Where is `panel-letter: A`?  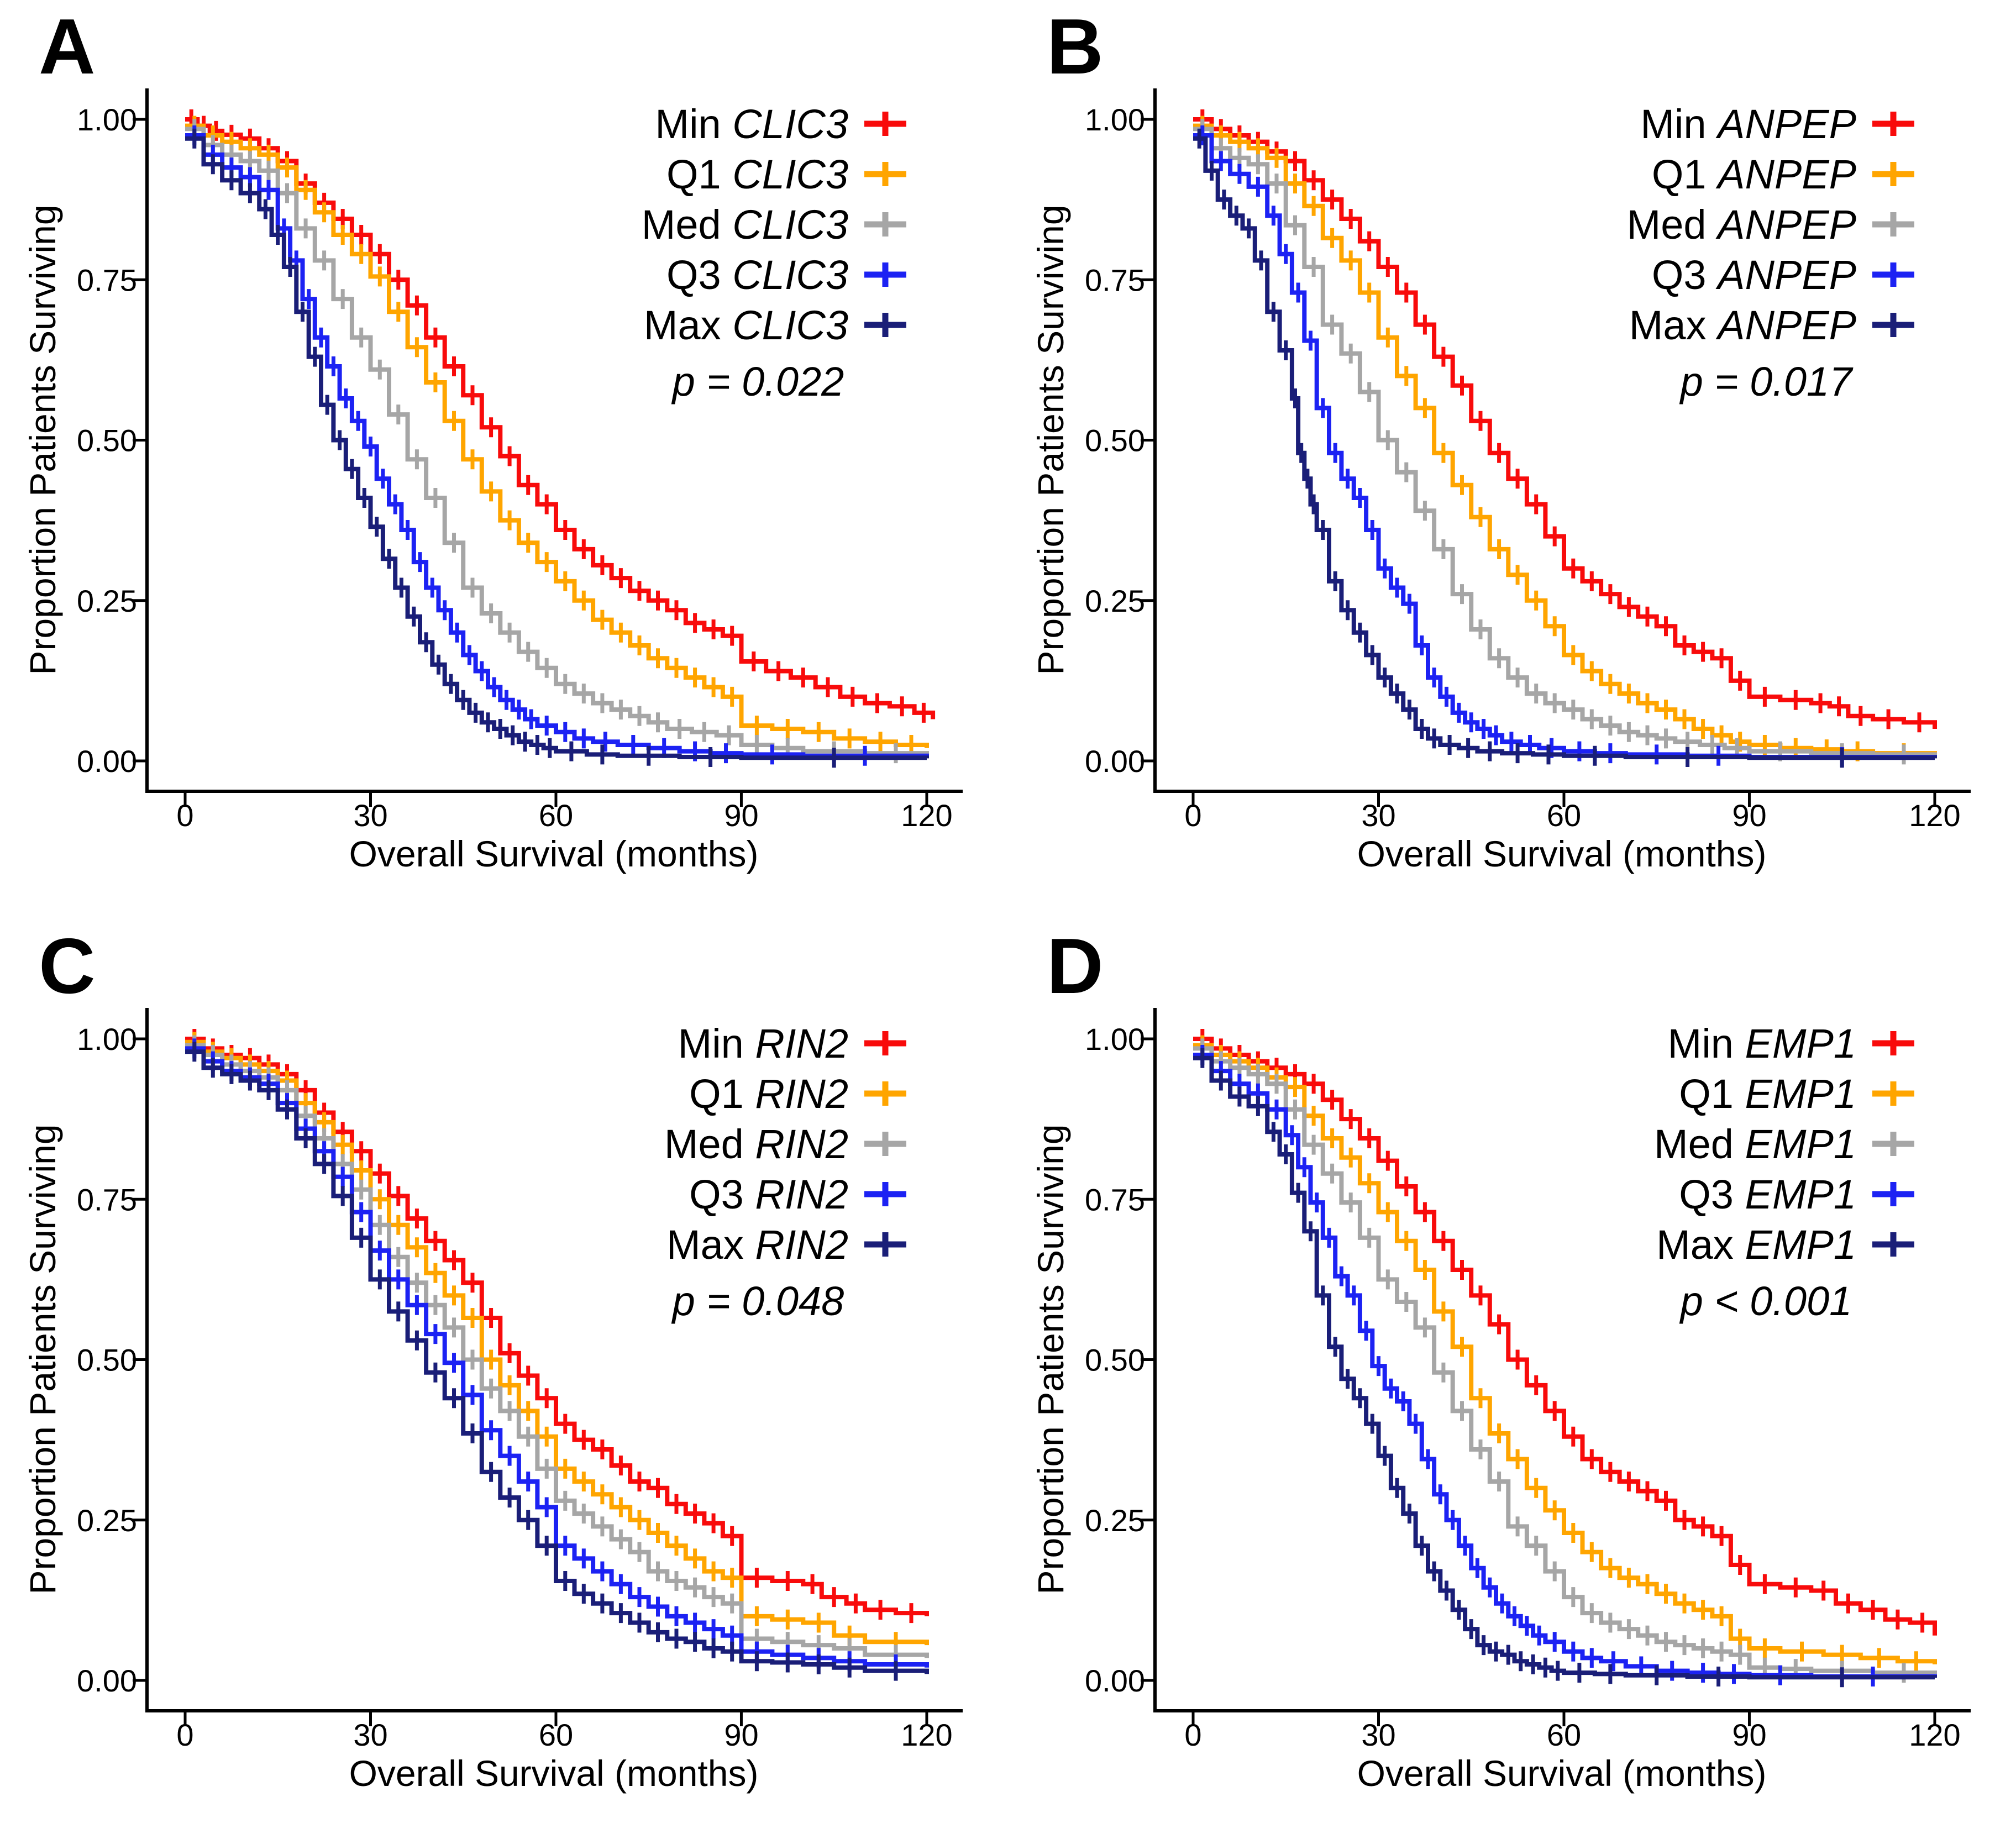 panel-letter: A is located at coordinates (67, 47).